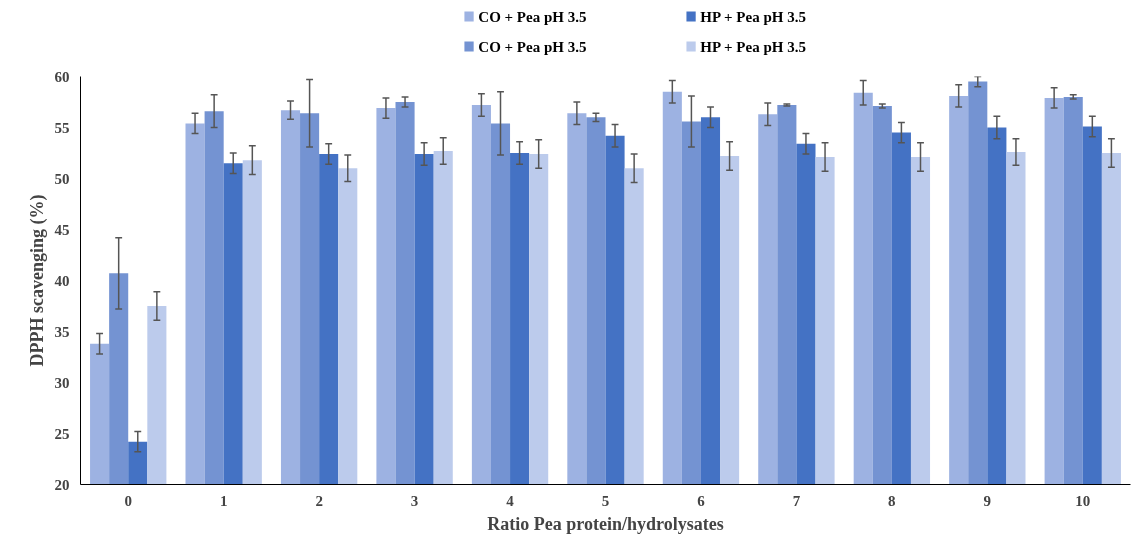  Describe the element at coordinates (62, 382) in the screenshot. I see `y-tick-label: 30` at that location.